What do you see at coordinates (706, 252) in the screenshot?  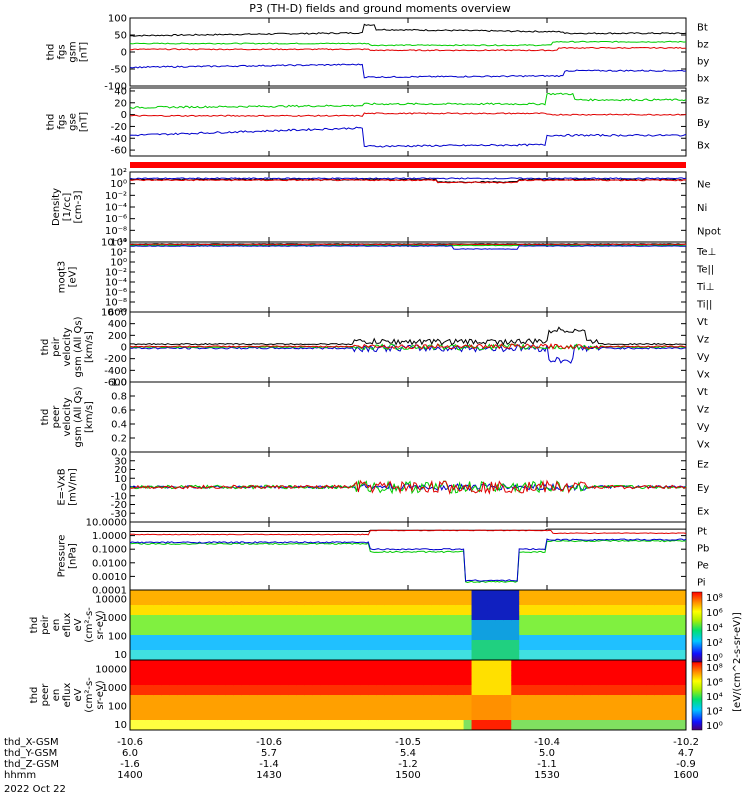 I see `legend-entry: Te⊥` at bounding box center [706, 252].